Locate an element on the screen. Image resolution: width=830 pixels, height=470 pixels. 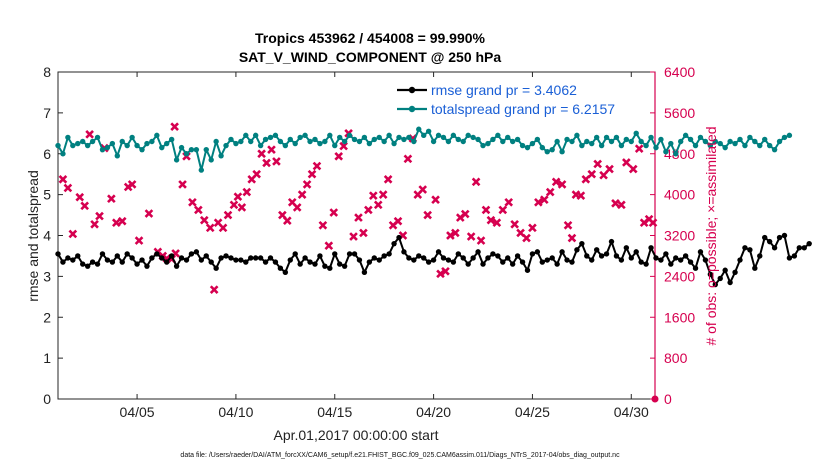
y-left-tick-label: 1 is located at coordinates (47, 358).